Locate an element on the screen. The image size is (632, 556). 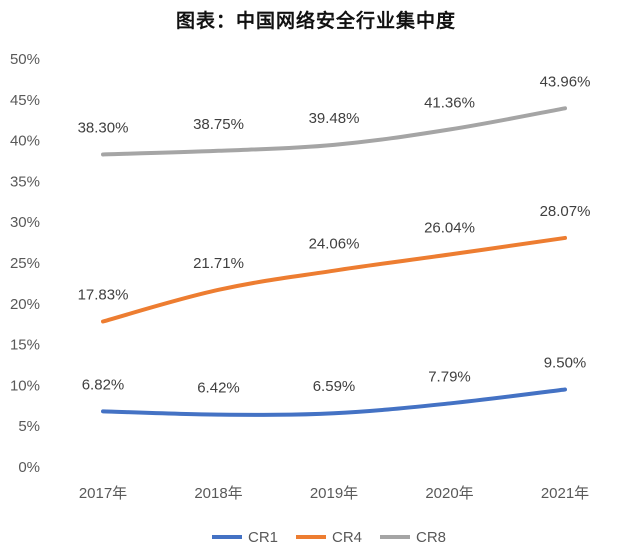
y-tick-label: 30% is located at coordinates (25, 222).